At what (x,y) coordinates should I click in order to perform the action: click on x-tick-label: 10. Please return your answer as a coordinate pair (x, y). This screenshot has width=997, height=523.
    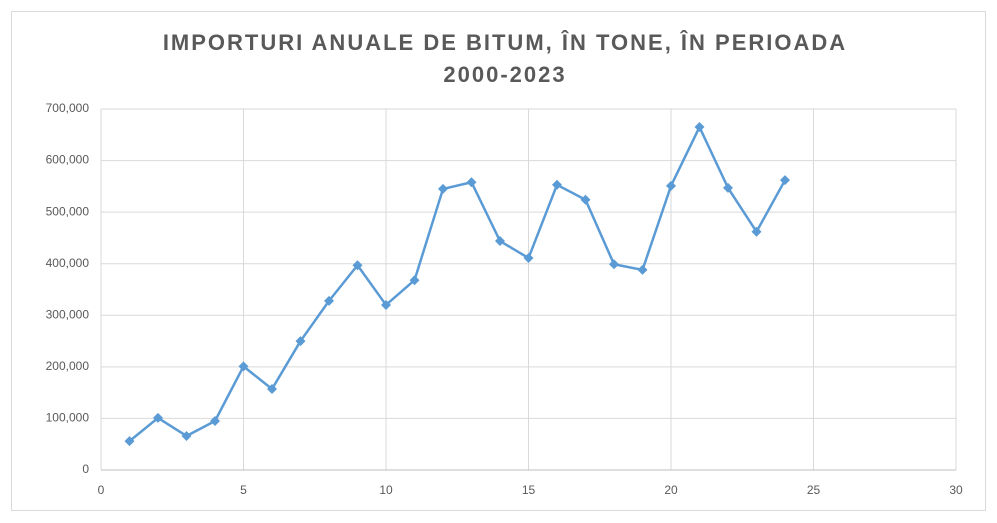
    Looking at the image, I should click on (386, 490).